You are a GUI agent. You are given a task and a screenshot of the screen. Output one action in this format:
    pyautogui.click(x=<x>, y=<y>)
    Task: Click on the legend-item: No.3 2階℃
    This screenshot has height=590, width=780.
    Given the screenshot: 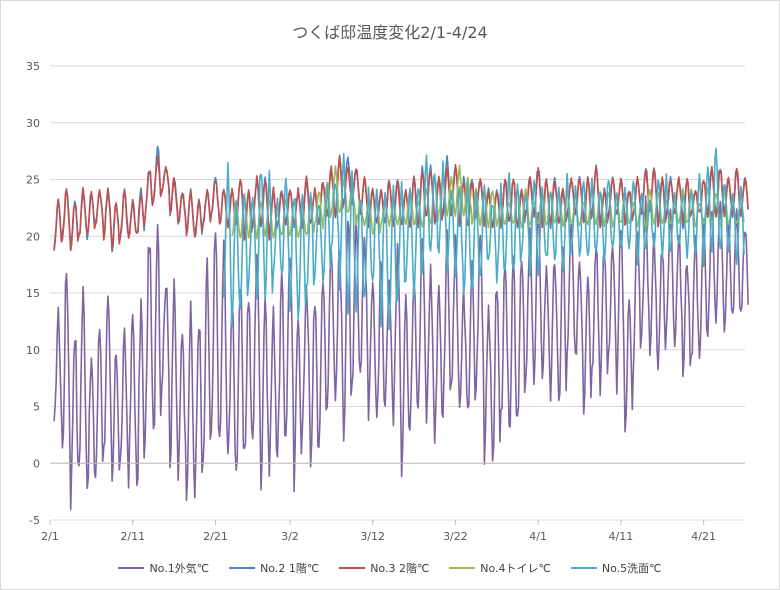 What is the action you would take?
    pyautogui.click(x=384, y=568)
    